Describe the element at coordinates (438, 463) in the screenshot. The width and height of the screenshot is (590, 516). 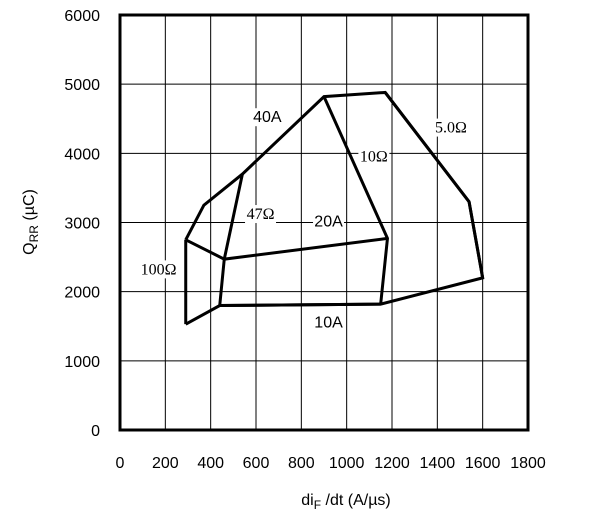
I see `x-tick-label: 1400` at that location.